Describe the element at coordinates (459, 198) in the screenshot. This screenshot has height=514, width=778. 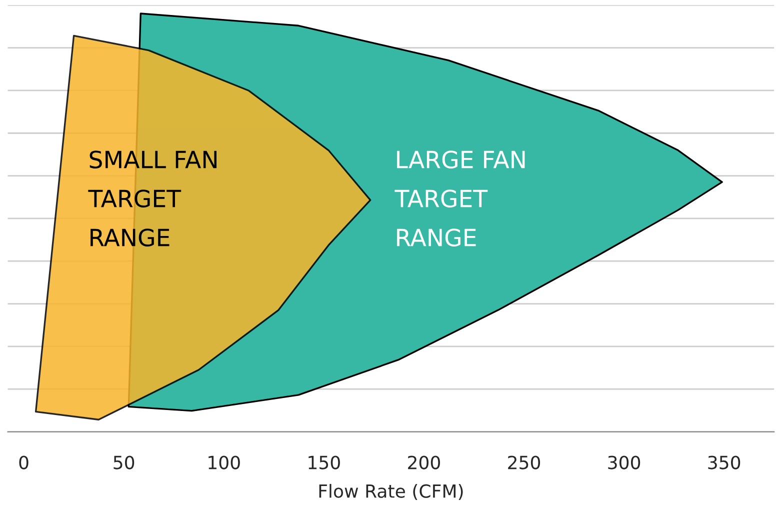
I see `annotation: LARGE FAN TARGET RANGE` at that location.